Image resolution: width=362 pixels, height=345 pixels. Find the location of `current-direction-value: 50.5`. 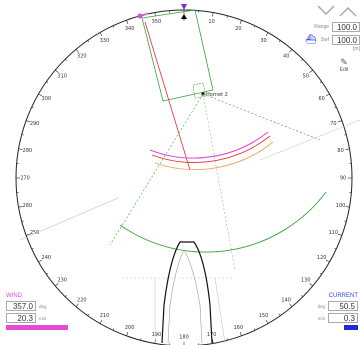

current-direction-value: 50.5 is located at coordinates (343, 306).